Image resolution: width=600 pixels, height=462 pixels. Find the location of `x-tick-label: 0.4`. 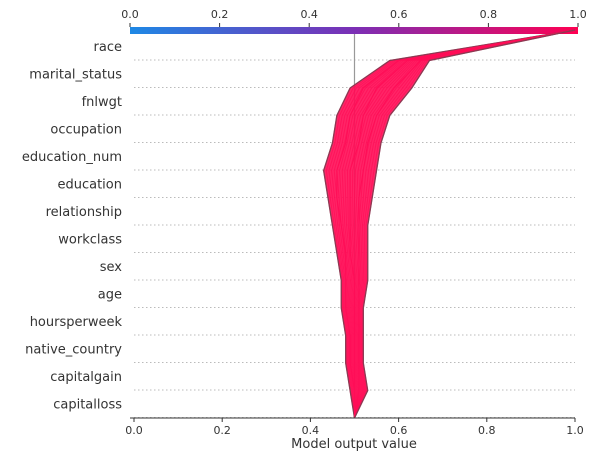

x-tick-label: 0.4 is located at coordinates (311, 430).